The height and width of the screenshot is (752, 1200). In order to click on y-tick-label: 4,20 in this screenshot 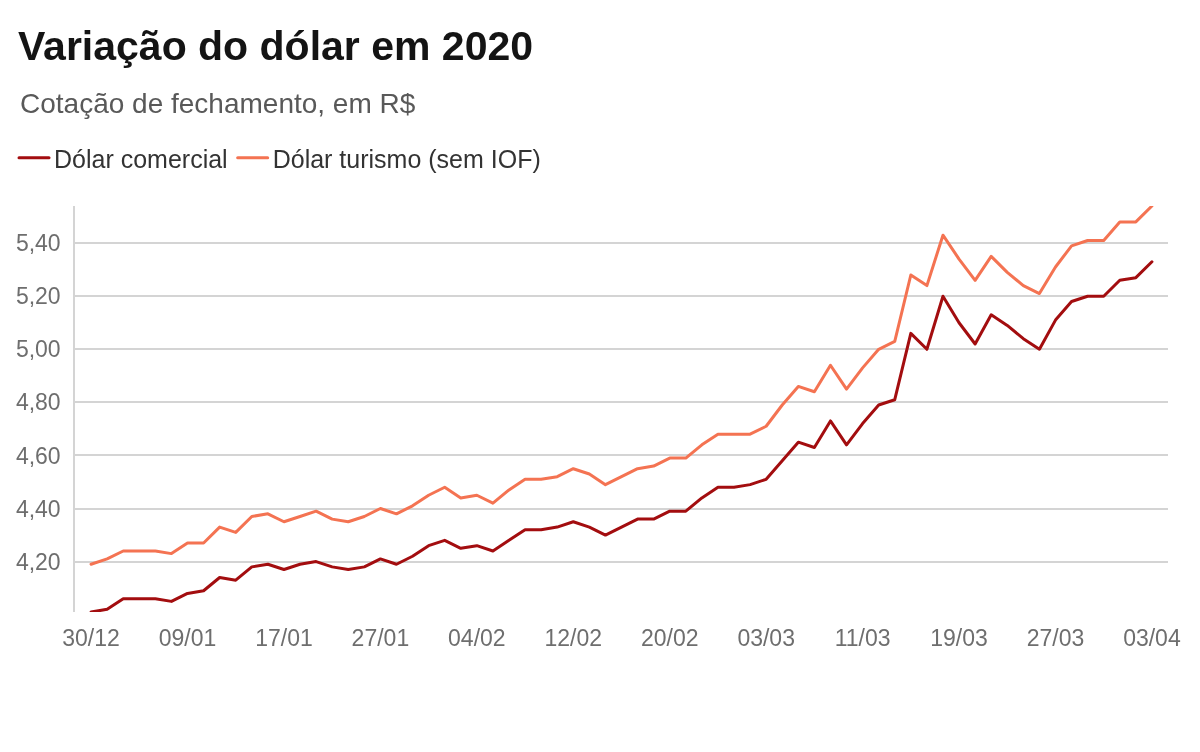, I will do `click(38, 561)`.